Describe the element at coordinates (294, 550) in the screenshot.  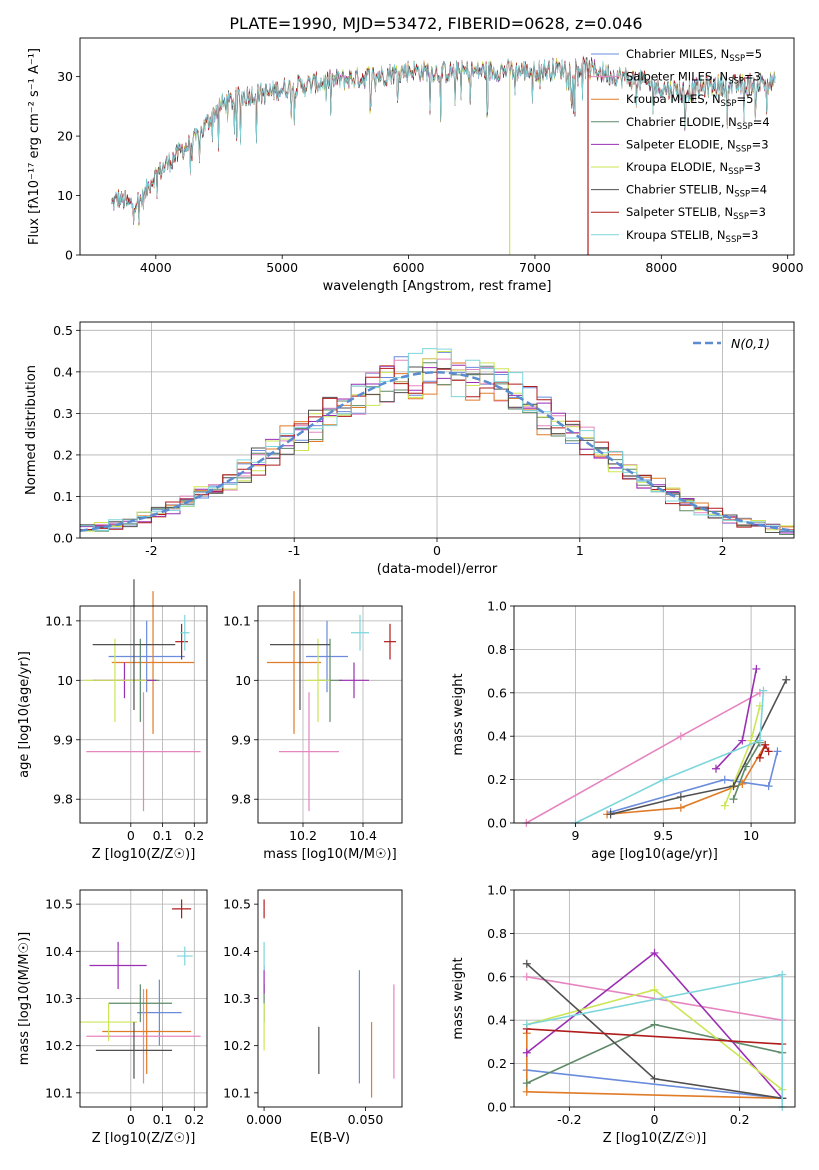
I see `x-tick-label: -1` at that location.